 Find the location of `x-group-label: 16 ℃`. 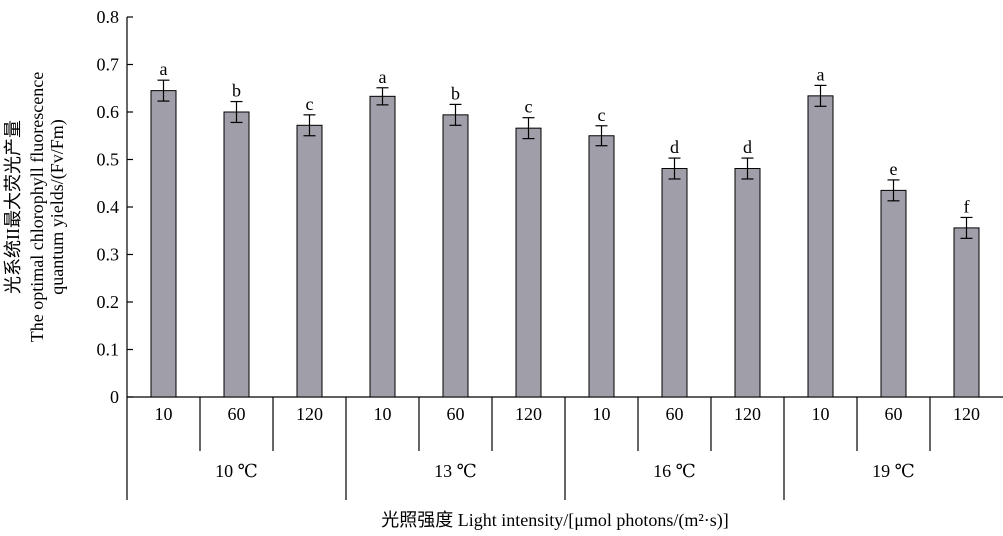

x-group-label: 16 ℃ is located at coordinates (674, 471).